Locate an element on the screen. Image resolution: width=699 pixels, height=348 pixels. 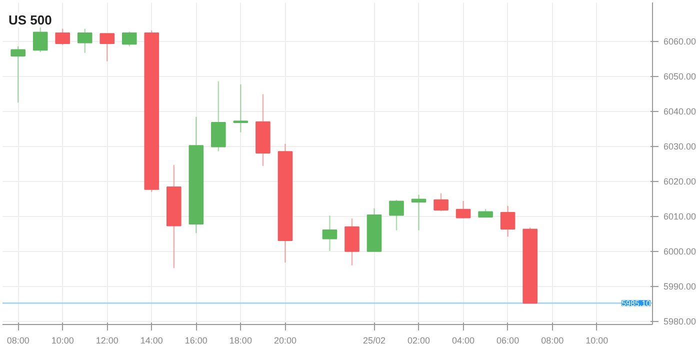
y-tick-label: 6040.00 is located at coordinates (680, 111).